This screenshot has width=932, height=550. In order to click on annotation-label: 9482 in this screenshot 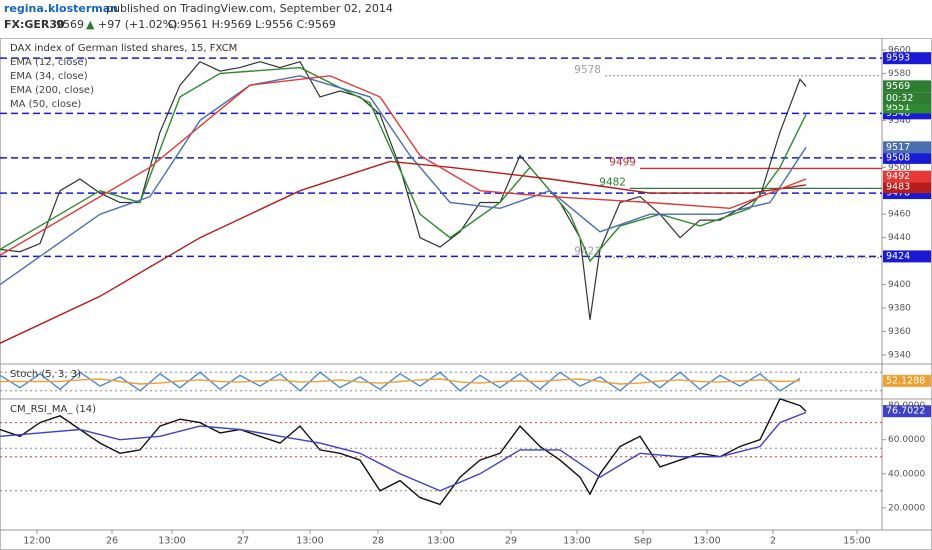, I will do `click(612, 182)`.